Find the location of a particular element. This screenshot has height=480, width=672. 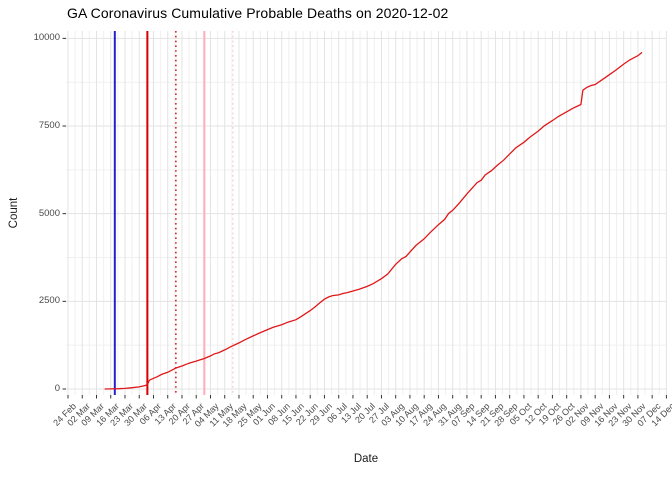

event-reference-lines is located at coordinates (173, 213).